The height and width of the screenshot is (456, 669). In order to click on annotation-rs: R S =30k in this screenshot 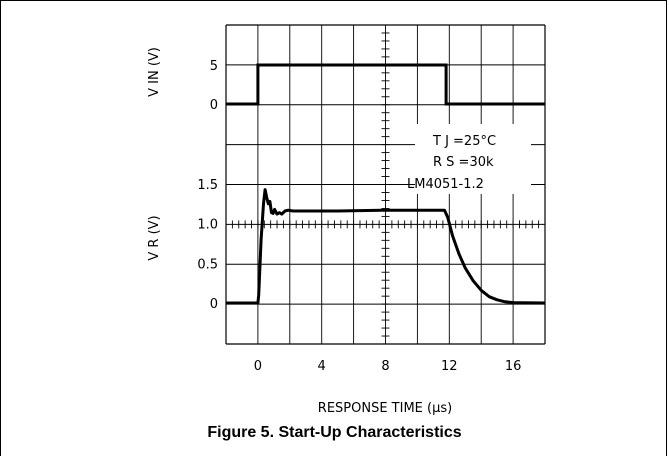, I will do `click(463, 162)`.